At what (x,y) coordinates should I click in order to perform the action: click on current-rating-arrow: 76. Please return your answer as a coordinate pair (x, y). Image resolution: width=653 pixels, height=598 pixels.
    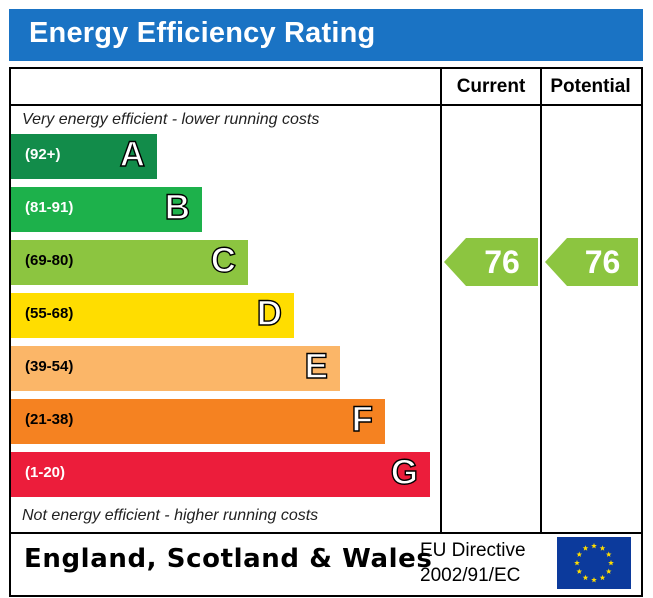
    Looking at the image, I should click on (491, 262).